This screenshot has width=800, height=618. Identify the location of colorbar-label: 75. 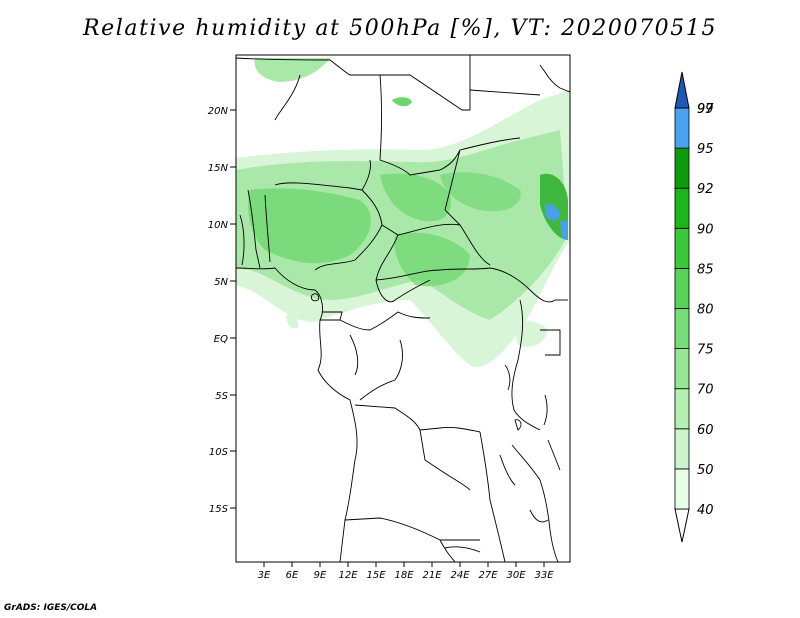
(705, 350).